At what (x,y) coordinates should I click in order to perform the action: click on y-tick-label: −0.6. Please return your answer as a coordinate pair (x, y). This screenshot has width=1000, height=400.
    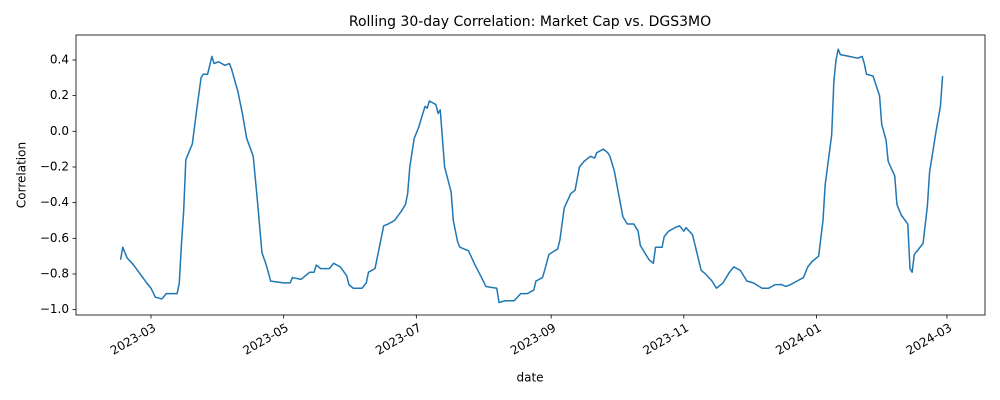
    Looking at the image, I should click on (54, 238).